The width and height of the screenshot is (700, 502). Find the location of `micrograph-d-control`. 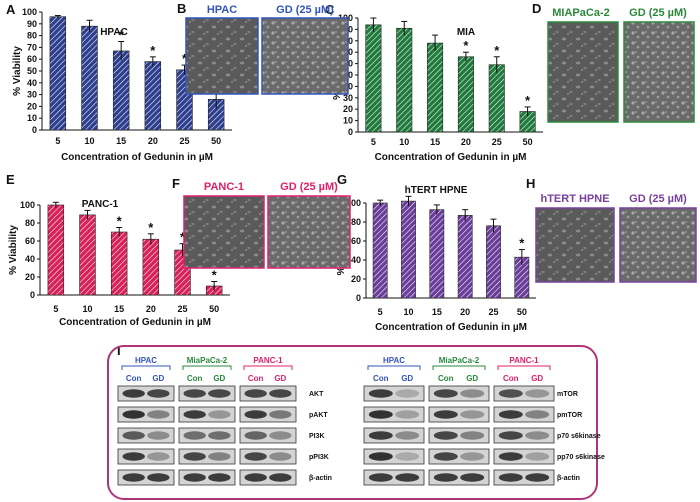

micrograph-d-control is located at coordinates (583, 72).